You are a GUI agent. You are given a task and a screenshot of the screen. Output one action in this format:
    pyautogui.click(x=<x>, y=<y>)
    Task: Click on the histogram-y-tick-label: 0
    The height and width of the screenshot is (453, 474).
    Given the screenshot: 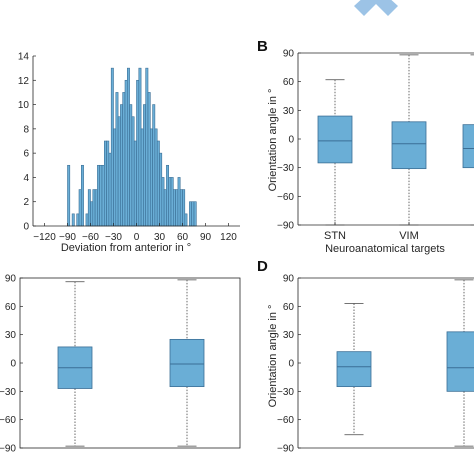 What is the action you would take?
    pyautogui.click(x=26, y=227)
    